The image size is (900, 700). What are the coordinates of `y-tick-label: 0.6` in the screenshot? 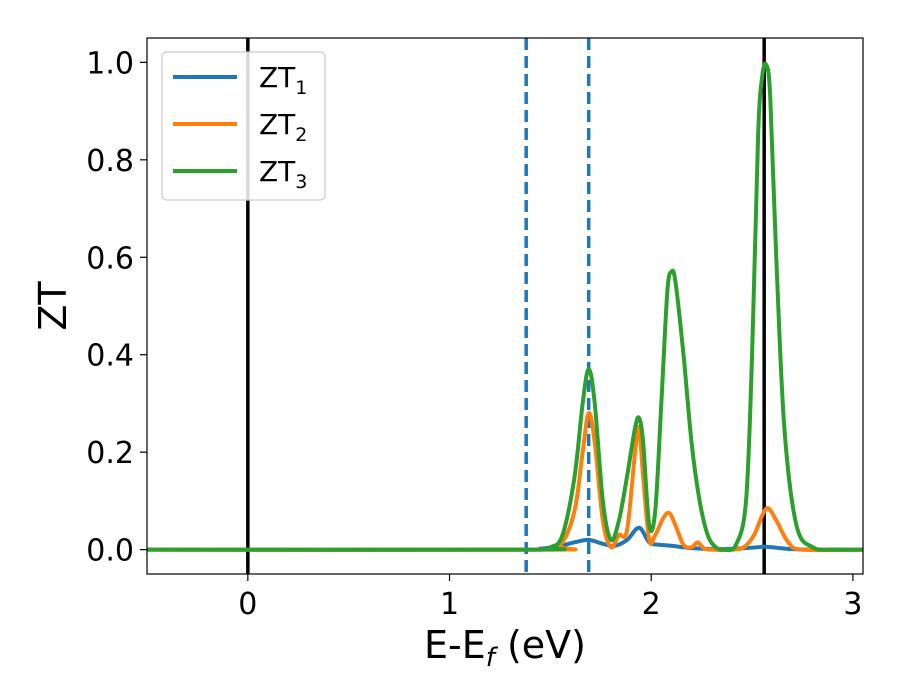 It's located at (110, 258).